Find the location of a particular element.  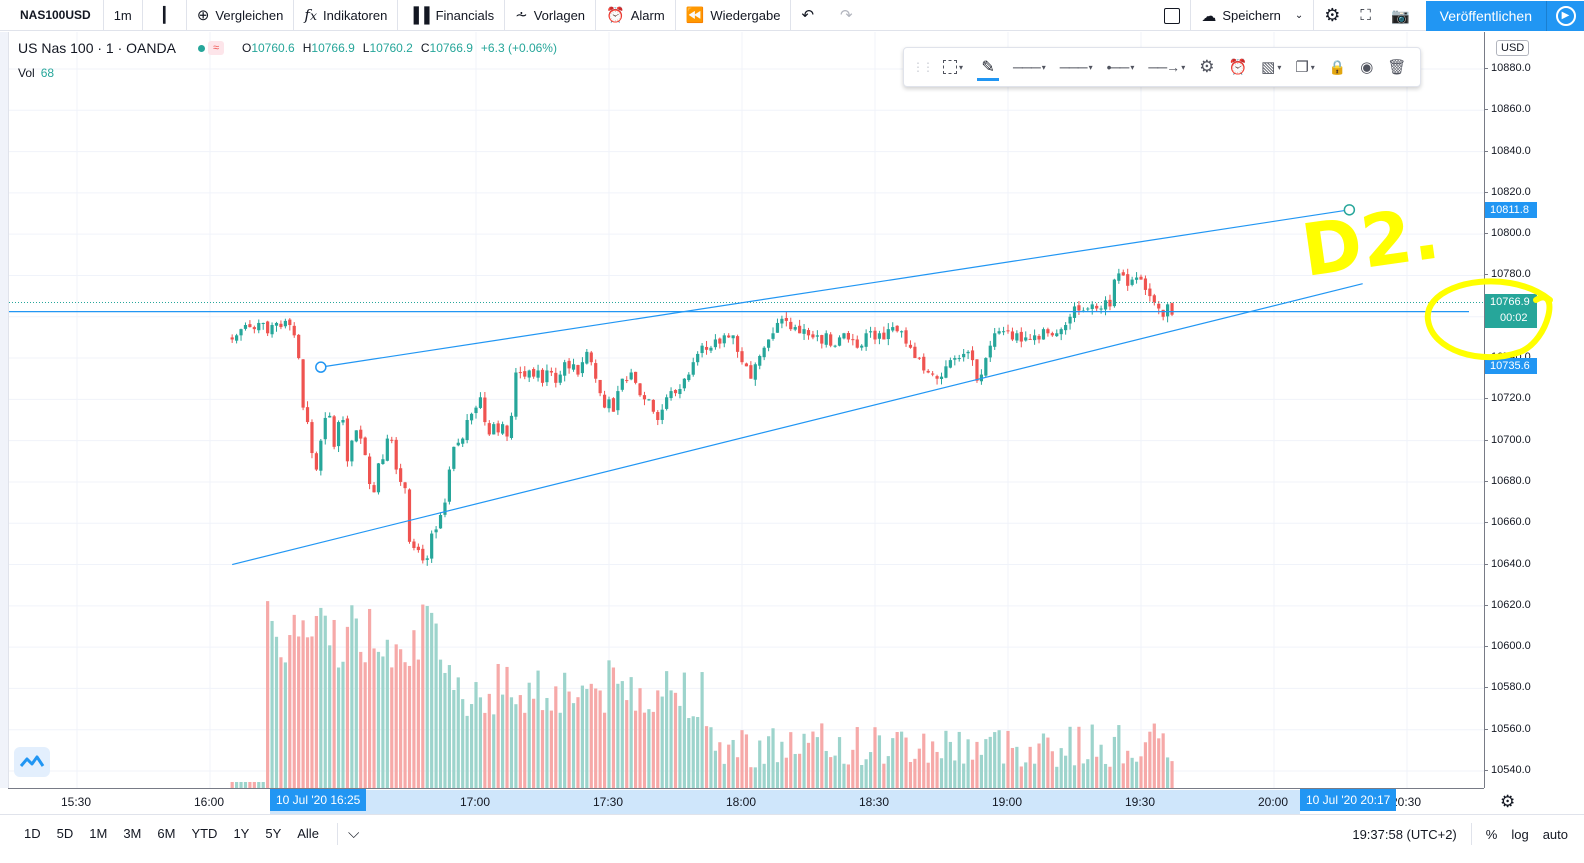

interval-button: 1m is located at coordinates (123, 15).